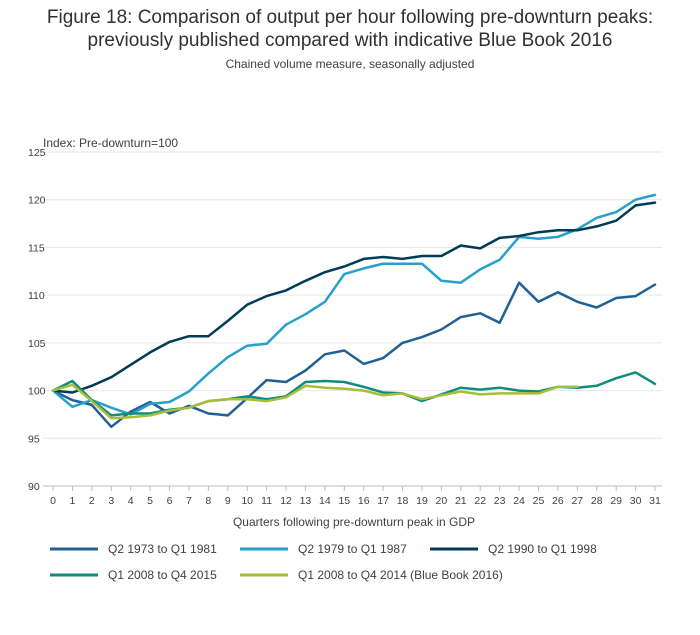  What do you see at coordinates (162, 549) in the screenshot?
I see `legend-label: Q2 1973 to Q1 1981` at bounding box center [162, 549].